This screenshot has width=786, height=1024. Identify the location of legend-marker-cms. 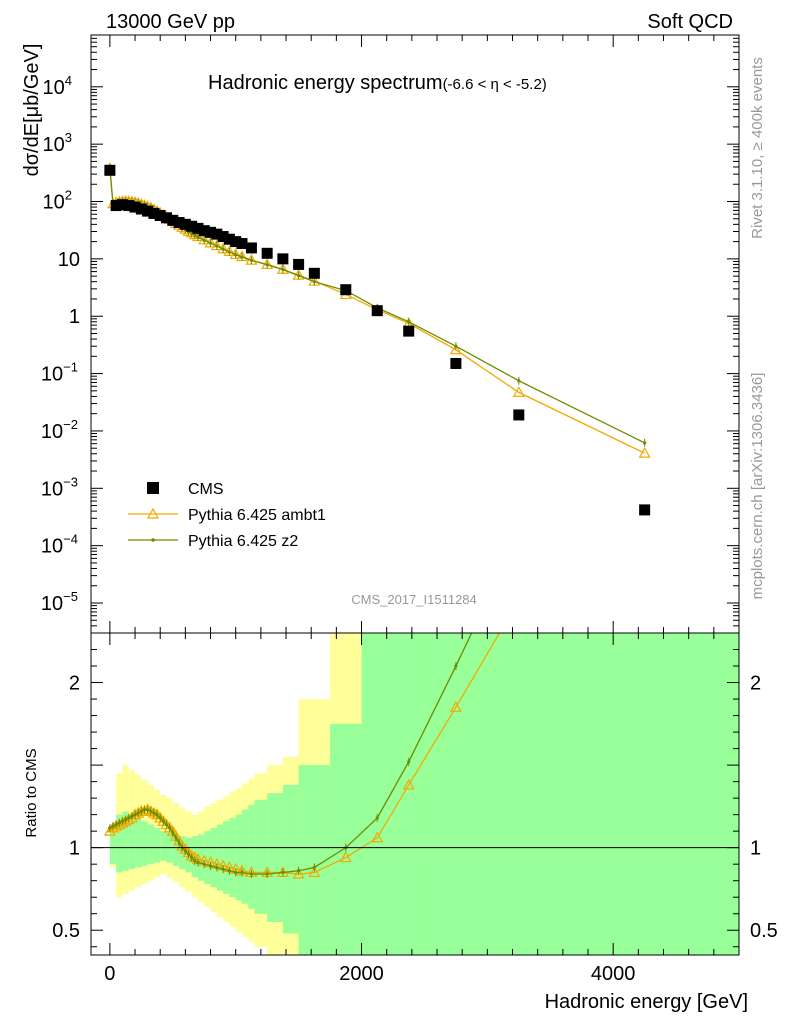
(153, 488).